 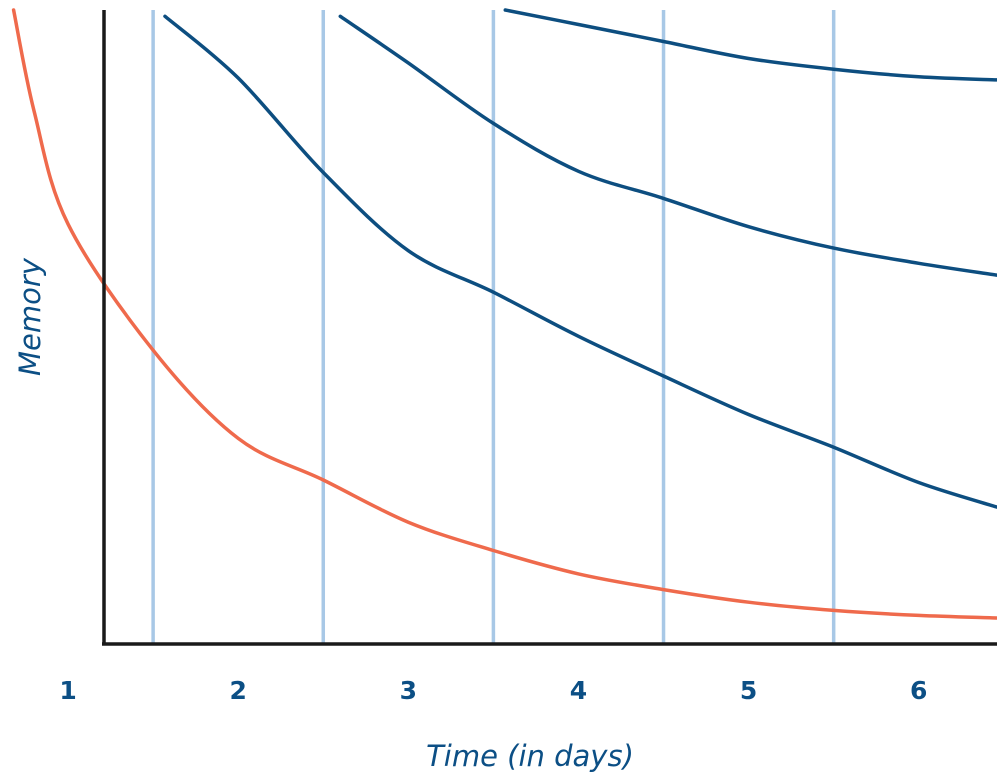 I want to click on x-tick-label-3: 3, so click(x=408, y=690).